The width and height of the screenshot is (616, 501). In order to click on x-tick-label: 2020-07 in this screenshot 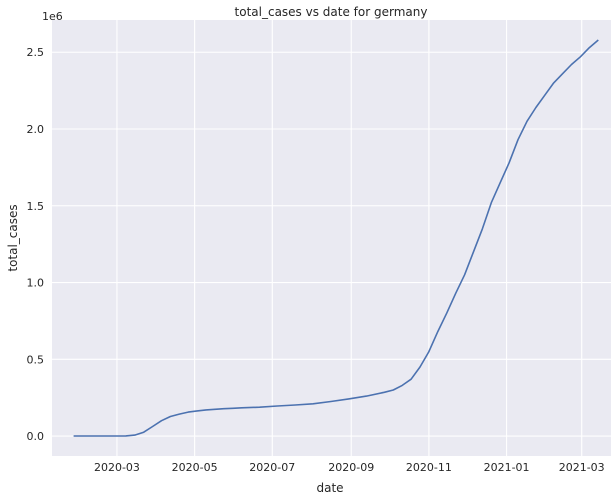, I will do `click(272, 467)`.